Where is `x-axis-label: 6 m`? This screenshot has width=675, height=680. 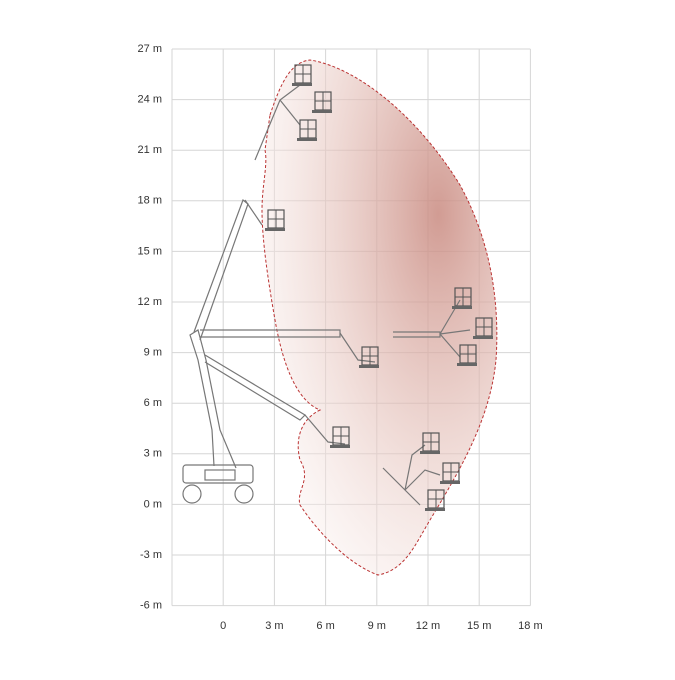 x-axis-label: 6 m is located at coordinates (325, 626).